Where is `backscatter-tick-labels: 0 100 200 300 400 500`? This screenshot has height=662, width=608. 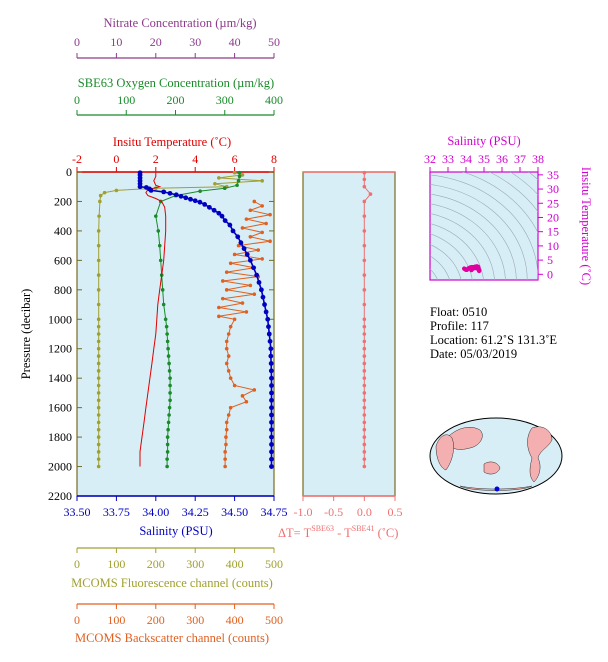 backscatter-tick-labels: 0 100 200 300 400 500 is located at coordinates (178, 615).